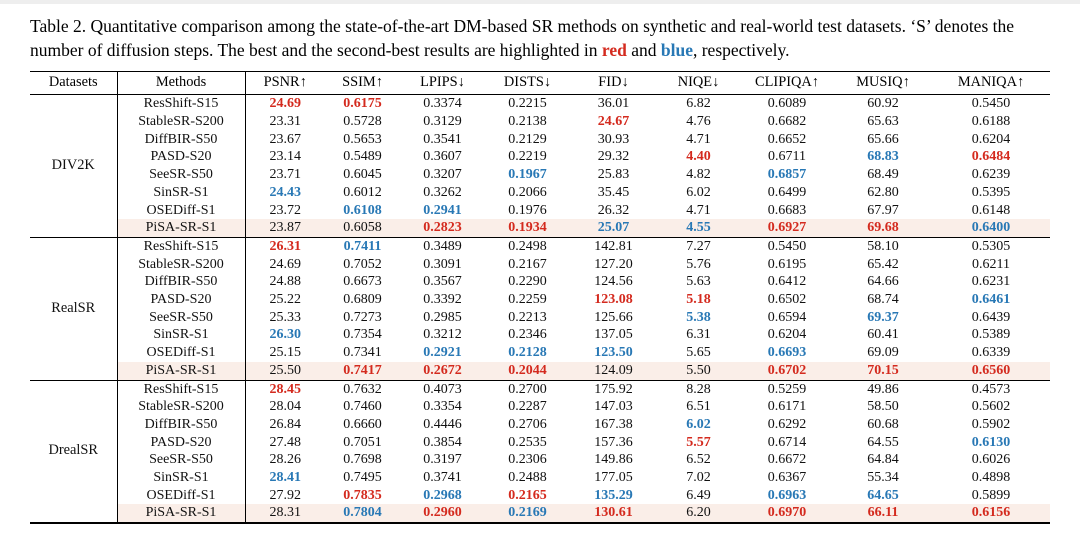  I want to click on metric-value: 0.2128, so click(527, 353).